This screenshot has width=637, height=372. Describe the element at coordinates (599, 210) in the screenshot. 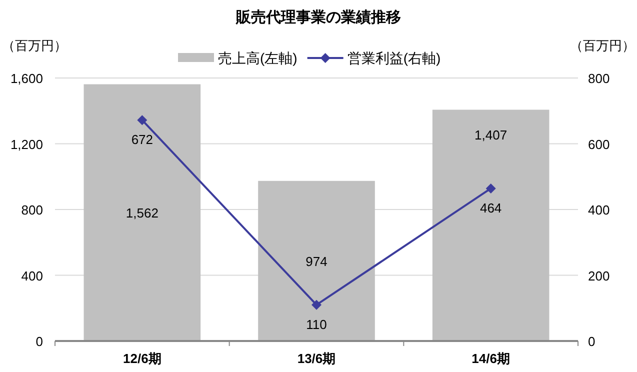

I see `y2-tick-label: 400` at that location.